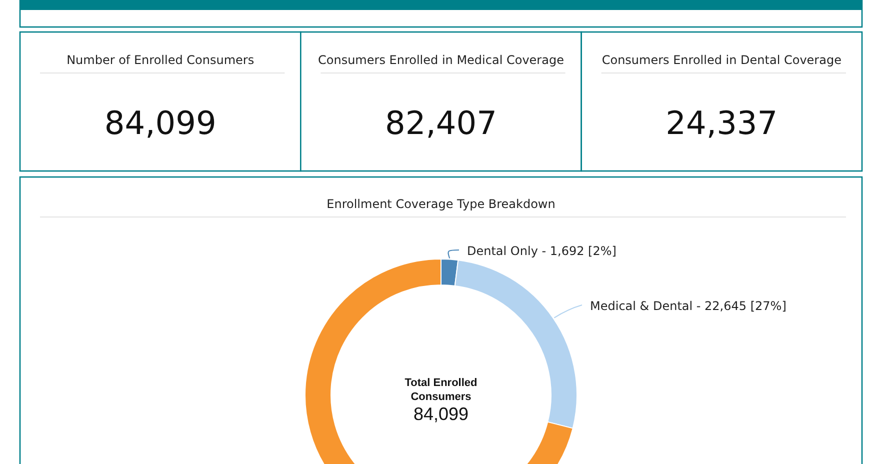 This screenshot has width=883, height=464. What do you see at coordinates (688, 306) in the screenshot?
I see `slice-label: Medical & Dental - 22,645 [27%]` at bounding box center [688, 306].